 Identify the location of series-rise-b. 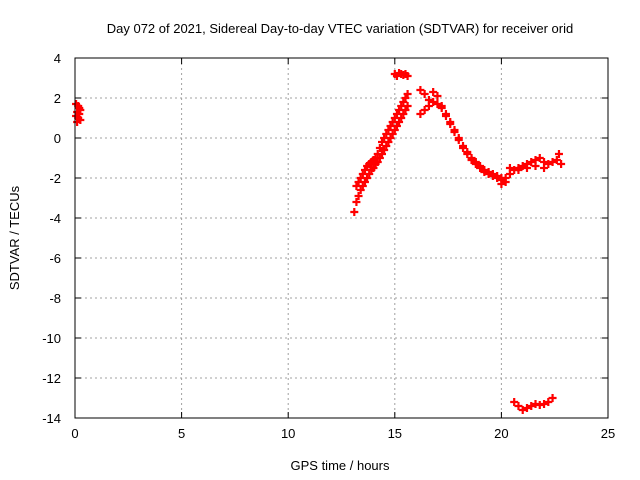
(382, 140).